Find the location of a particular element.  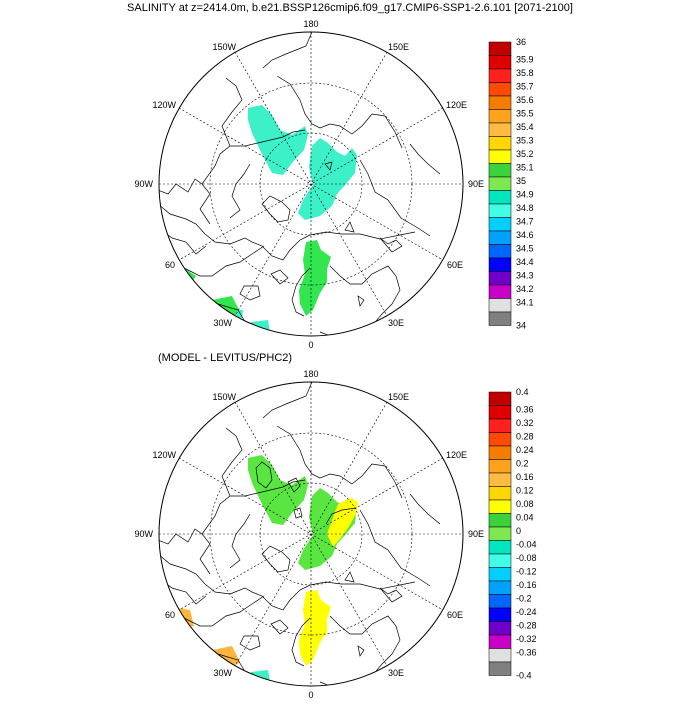

colorbar-label: -0.24 is located at coordinates (526, 612).